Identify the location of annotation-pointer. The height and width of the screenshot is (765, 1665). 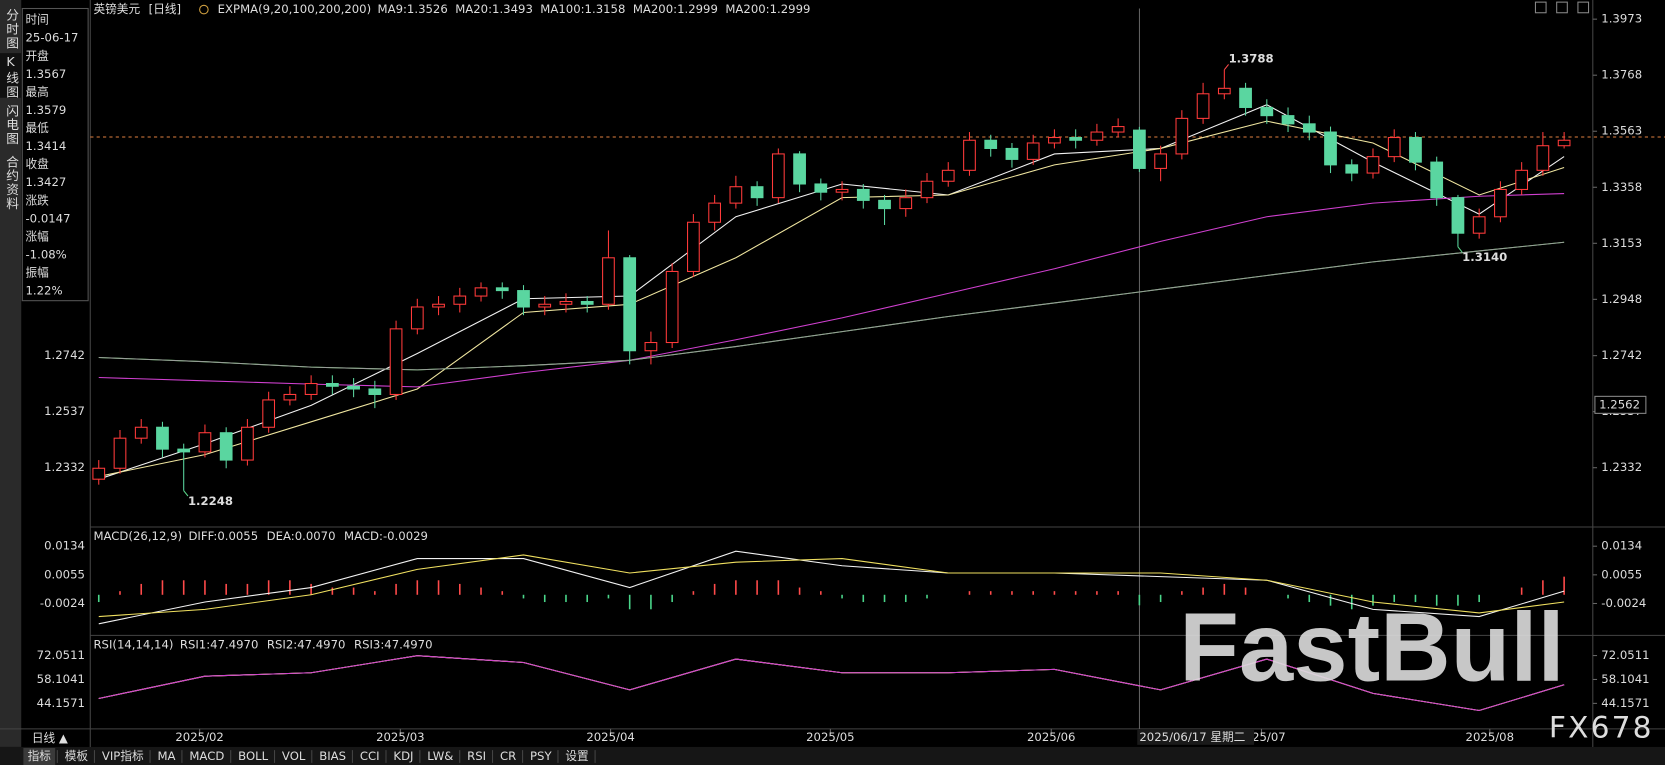
(186, 493).